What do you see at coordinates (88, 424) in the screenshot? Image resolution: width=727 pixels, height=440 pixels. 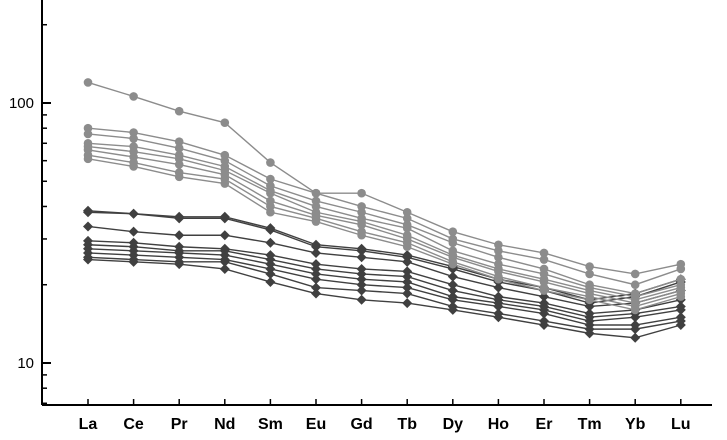 I see `x-tick-label-la: La` at bounding box center [88, 424].